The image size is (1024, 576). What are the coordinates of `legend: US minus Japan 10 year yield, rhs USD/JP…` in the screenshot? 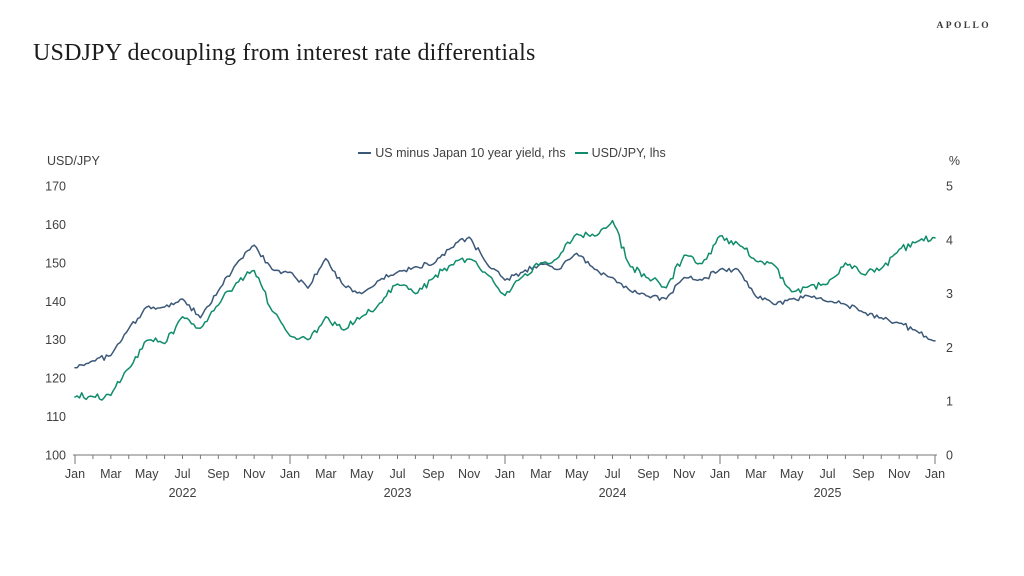 It's located at (512, 153).